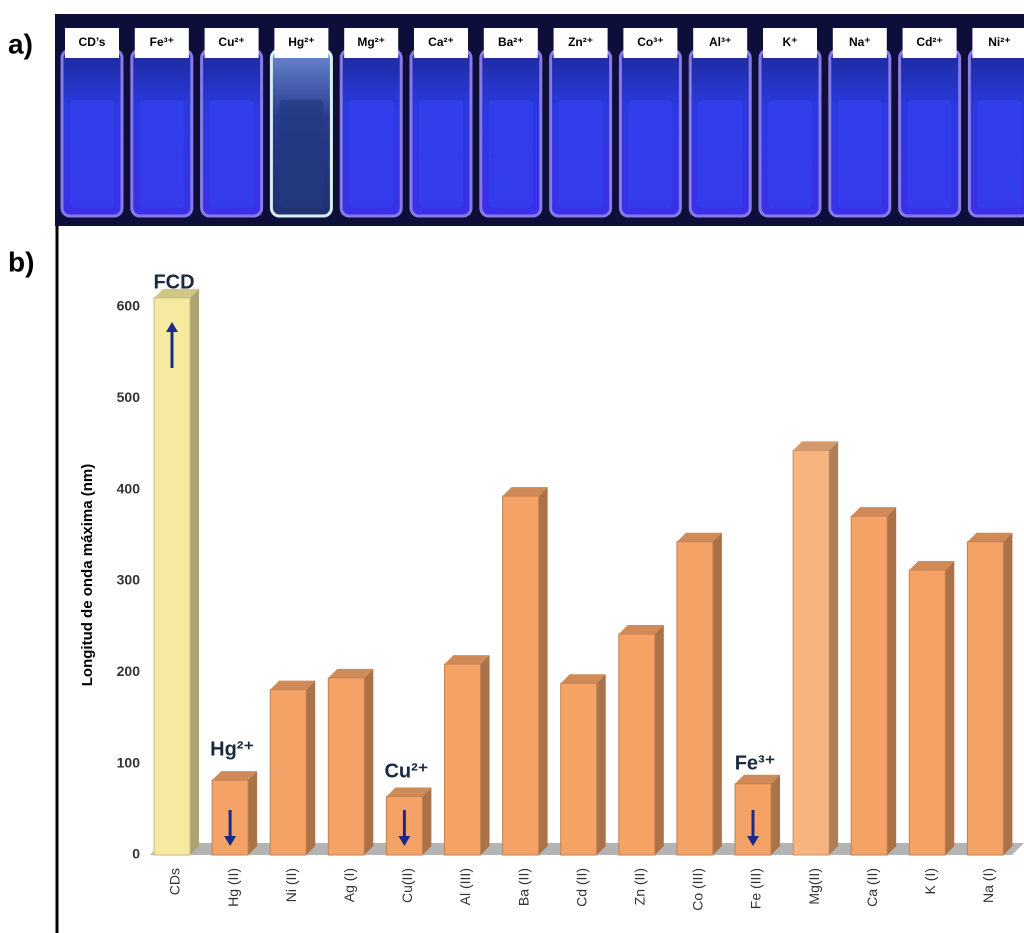  What do you see at coordinates (988, 885) in the screenshot?
I see `x-tick-label: Na (I)` at bounding box center [988, 885].